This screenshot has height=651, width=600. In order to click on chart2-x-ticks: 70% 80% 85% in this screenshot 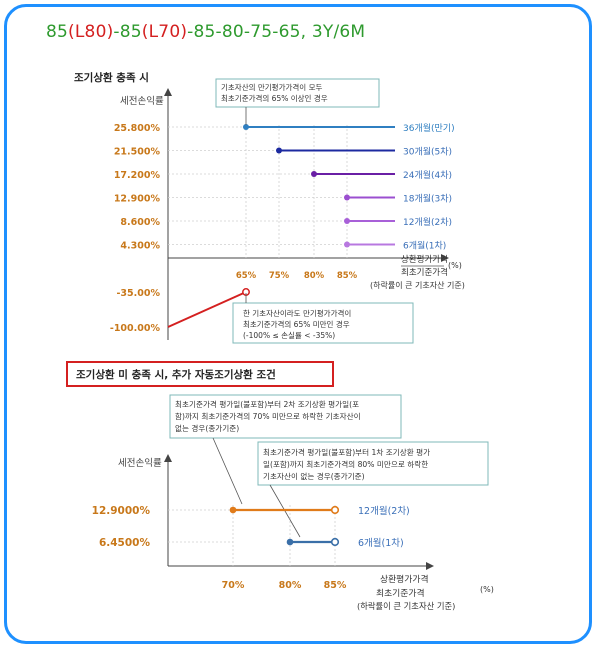, I will do `click(284, 585)`.